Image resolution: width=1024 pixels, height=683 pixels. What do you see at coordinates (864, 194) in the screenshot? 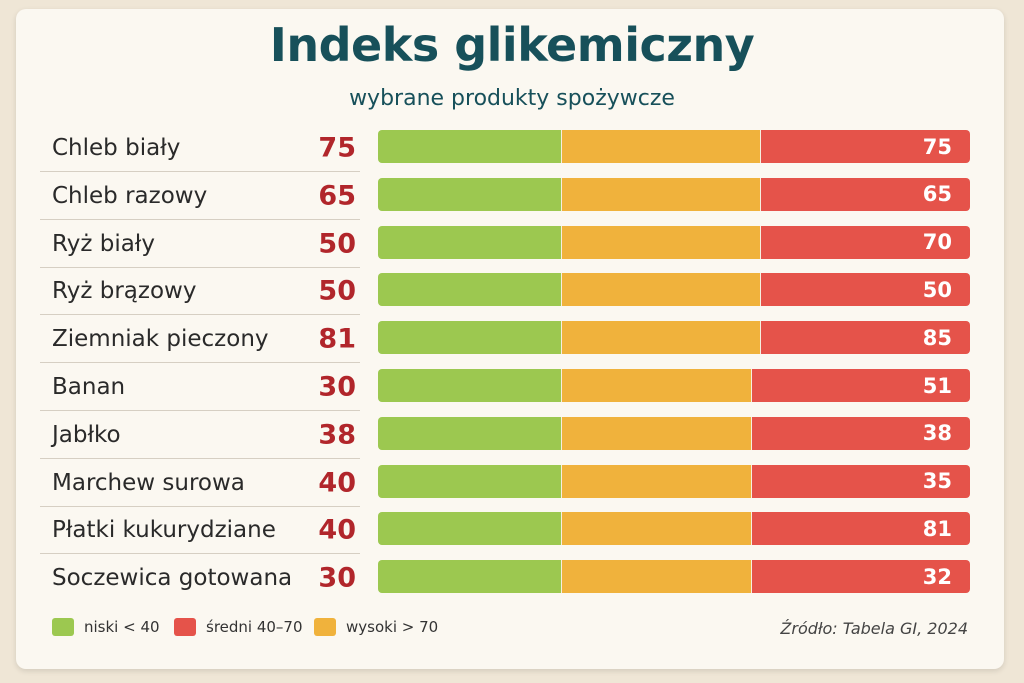
I see `bar-segment-high: 65` at bounding box center [864, 194].